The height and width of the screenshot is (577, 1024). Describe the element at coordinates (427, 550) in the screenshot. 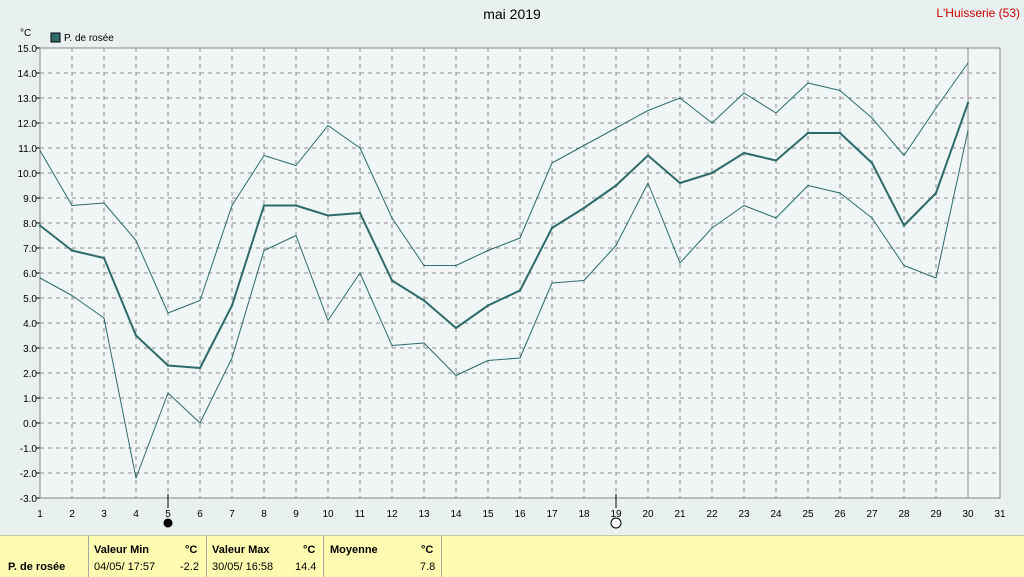

I see `avg-unit: °C` at that location.